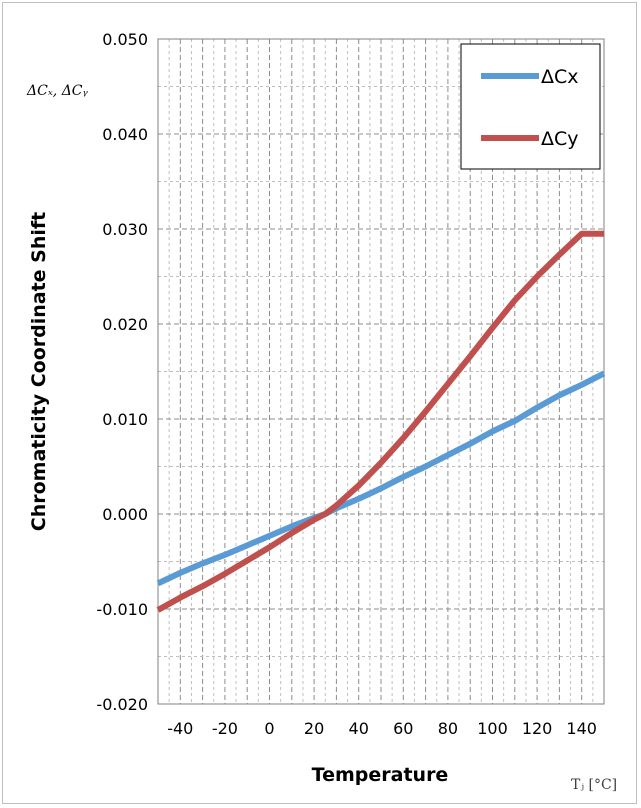 The height and width of the screenshot is (808, 641). What do you see at coordinates (125, 134) in the screenshot?
I see `y-tick-label: 0.040` at bounding box center [125, 134].